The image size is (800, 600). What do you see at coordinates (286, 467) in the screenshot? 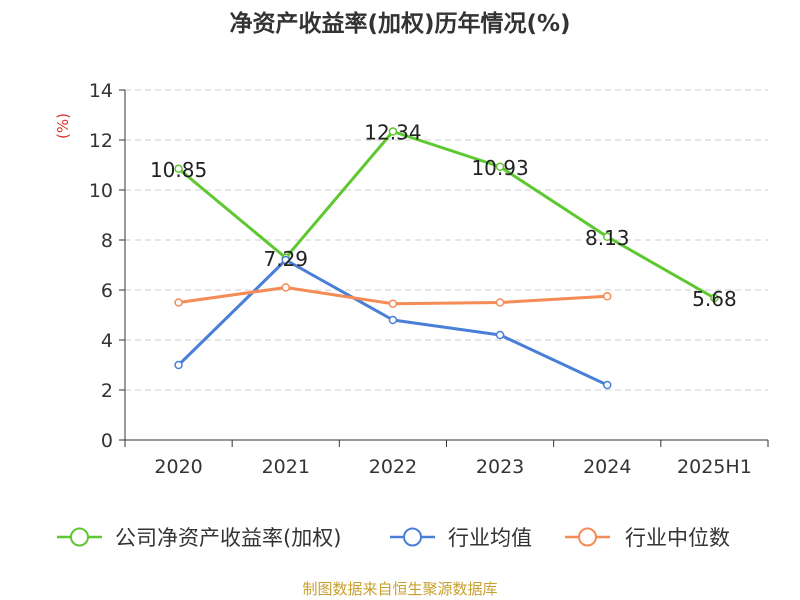
I see `x-tick-label: 2021` at bounding box center [286, 467].